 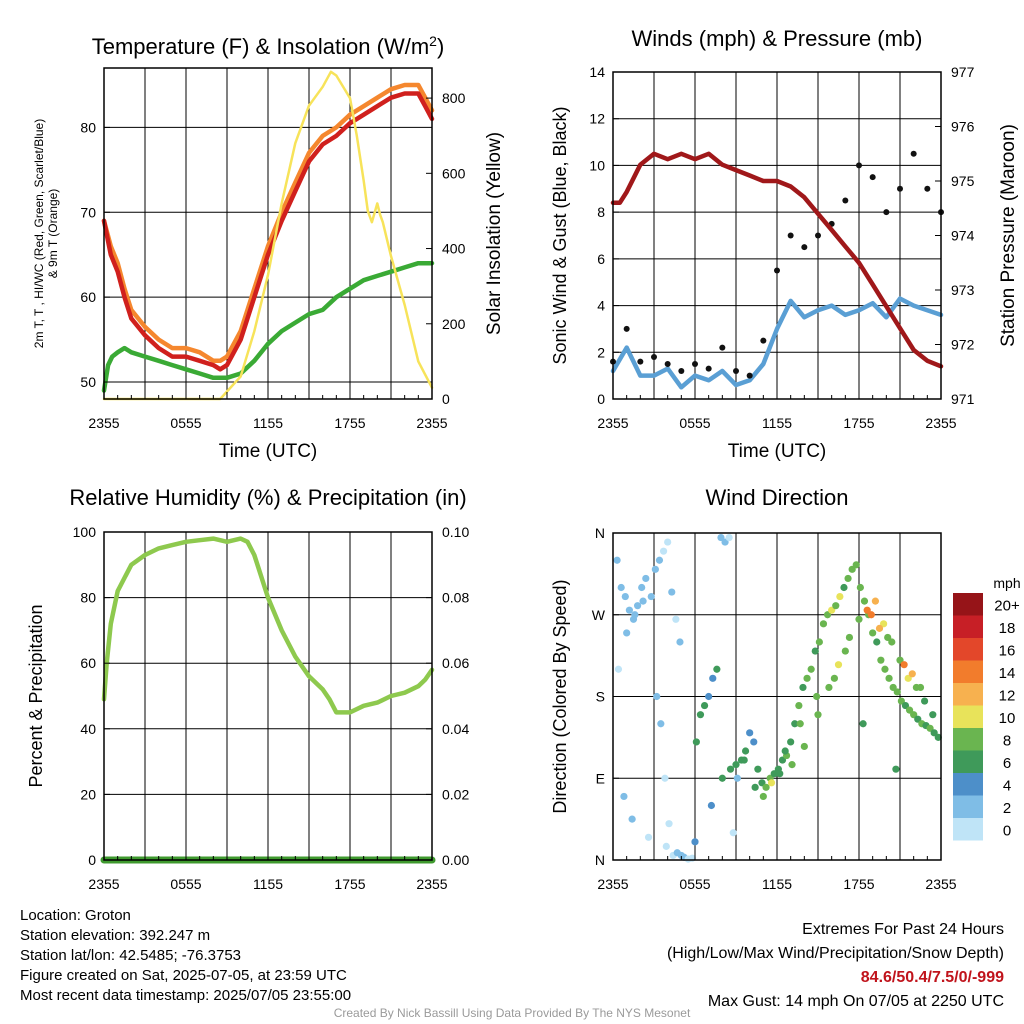 I want to click on y-tick-label: 14, so click(x=597, y=72).